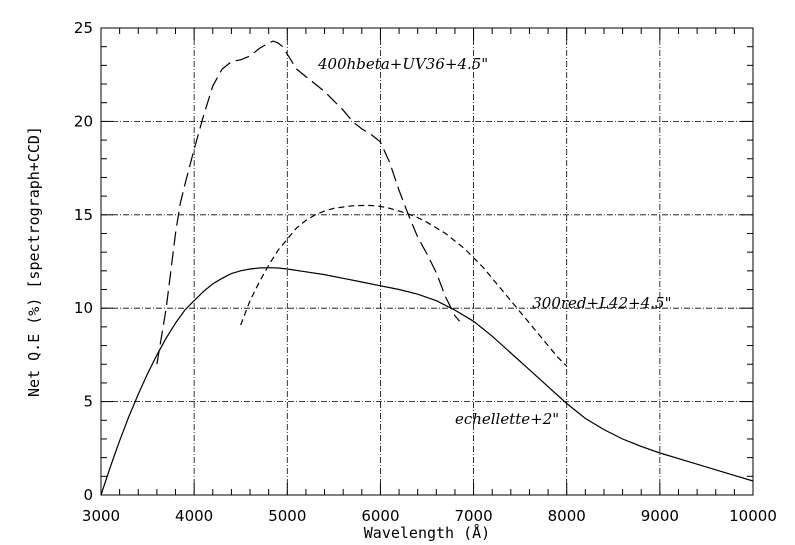 Image resolution: width=795 pixels, height=545 pixels. Describe the element at coordinates (402, 64) in the screenshot. I see `series-label-1: 400hbeta+UV36+4.5"` at that location.